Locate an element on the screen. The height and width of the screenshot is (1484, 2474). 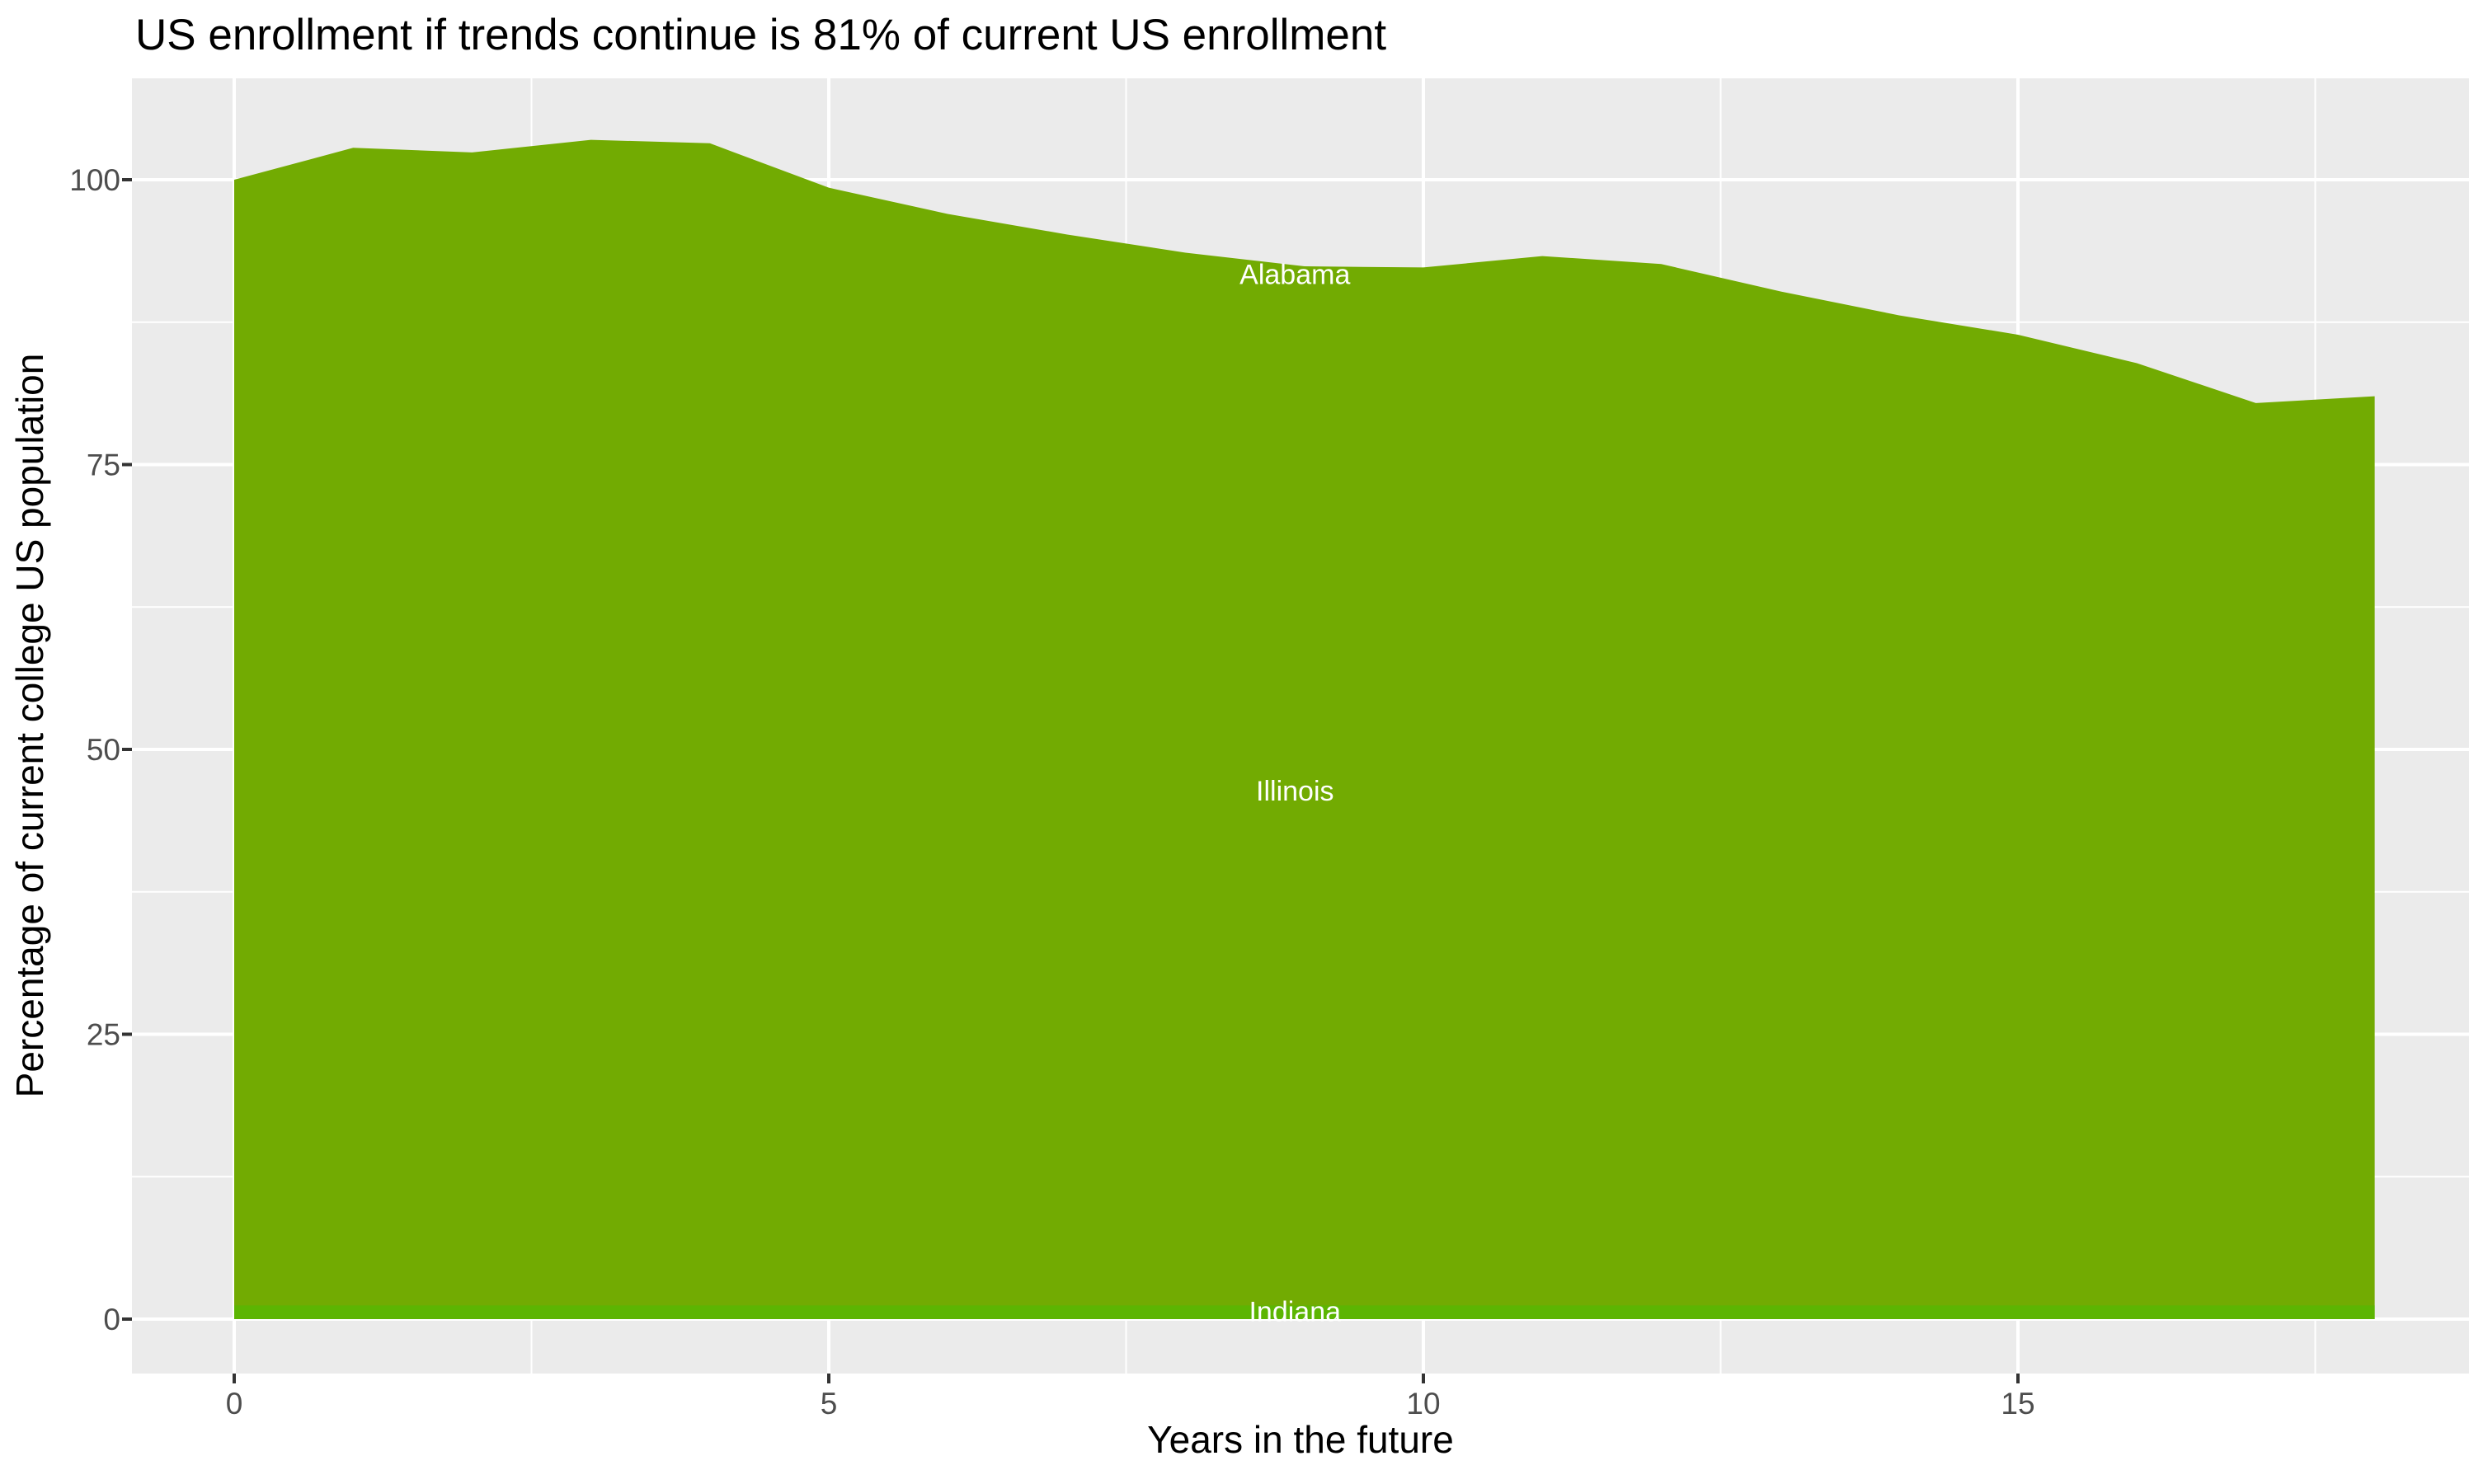
state-labels: Alabama Illinois Indiana is located at coordinates (1294, 794).